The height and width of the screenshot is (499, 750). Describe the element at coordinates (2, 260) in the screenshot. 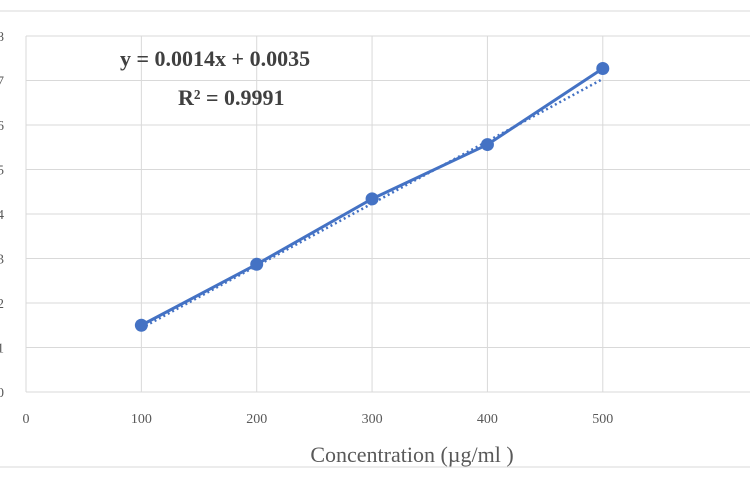

I see `y-tick-label: 3` at that location.